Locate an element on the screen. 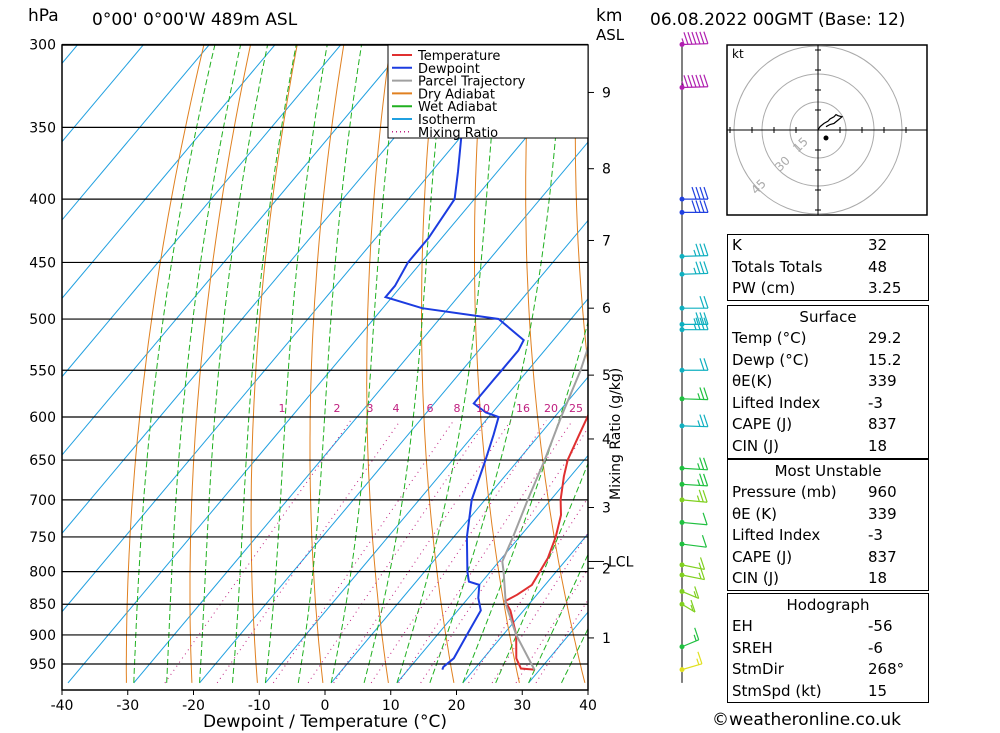 The width and height of the screenshot is (1000, 733). table-row: θE(K) 339 is located at coordinates (828, 382).